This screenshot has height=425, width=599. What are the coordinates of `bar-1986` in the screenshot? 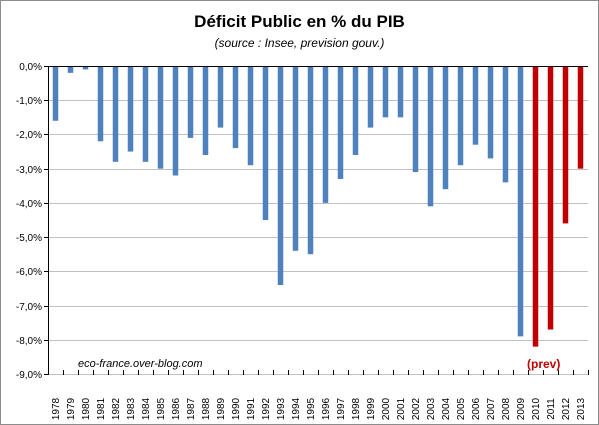 It's located at (175, 121).